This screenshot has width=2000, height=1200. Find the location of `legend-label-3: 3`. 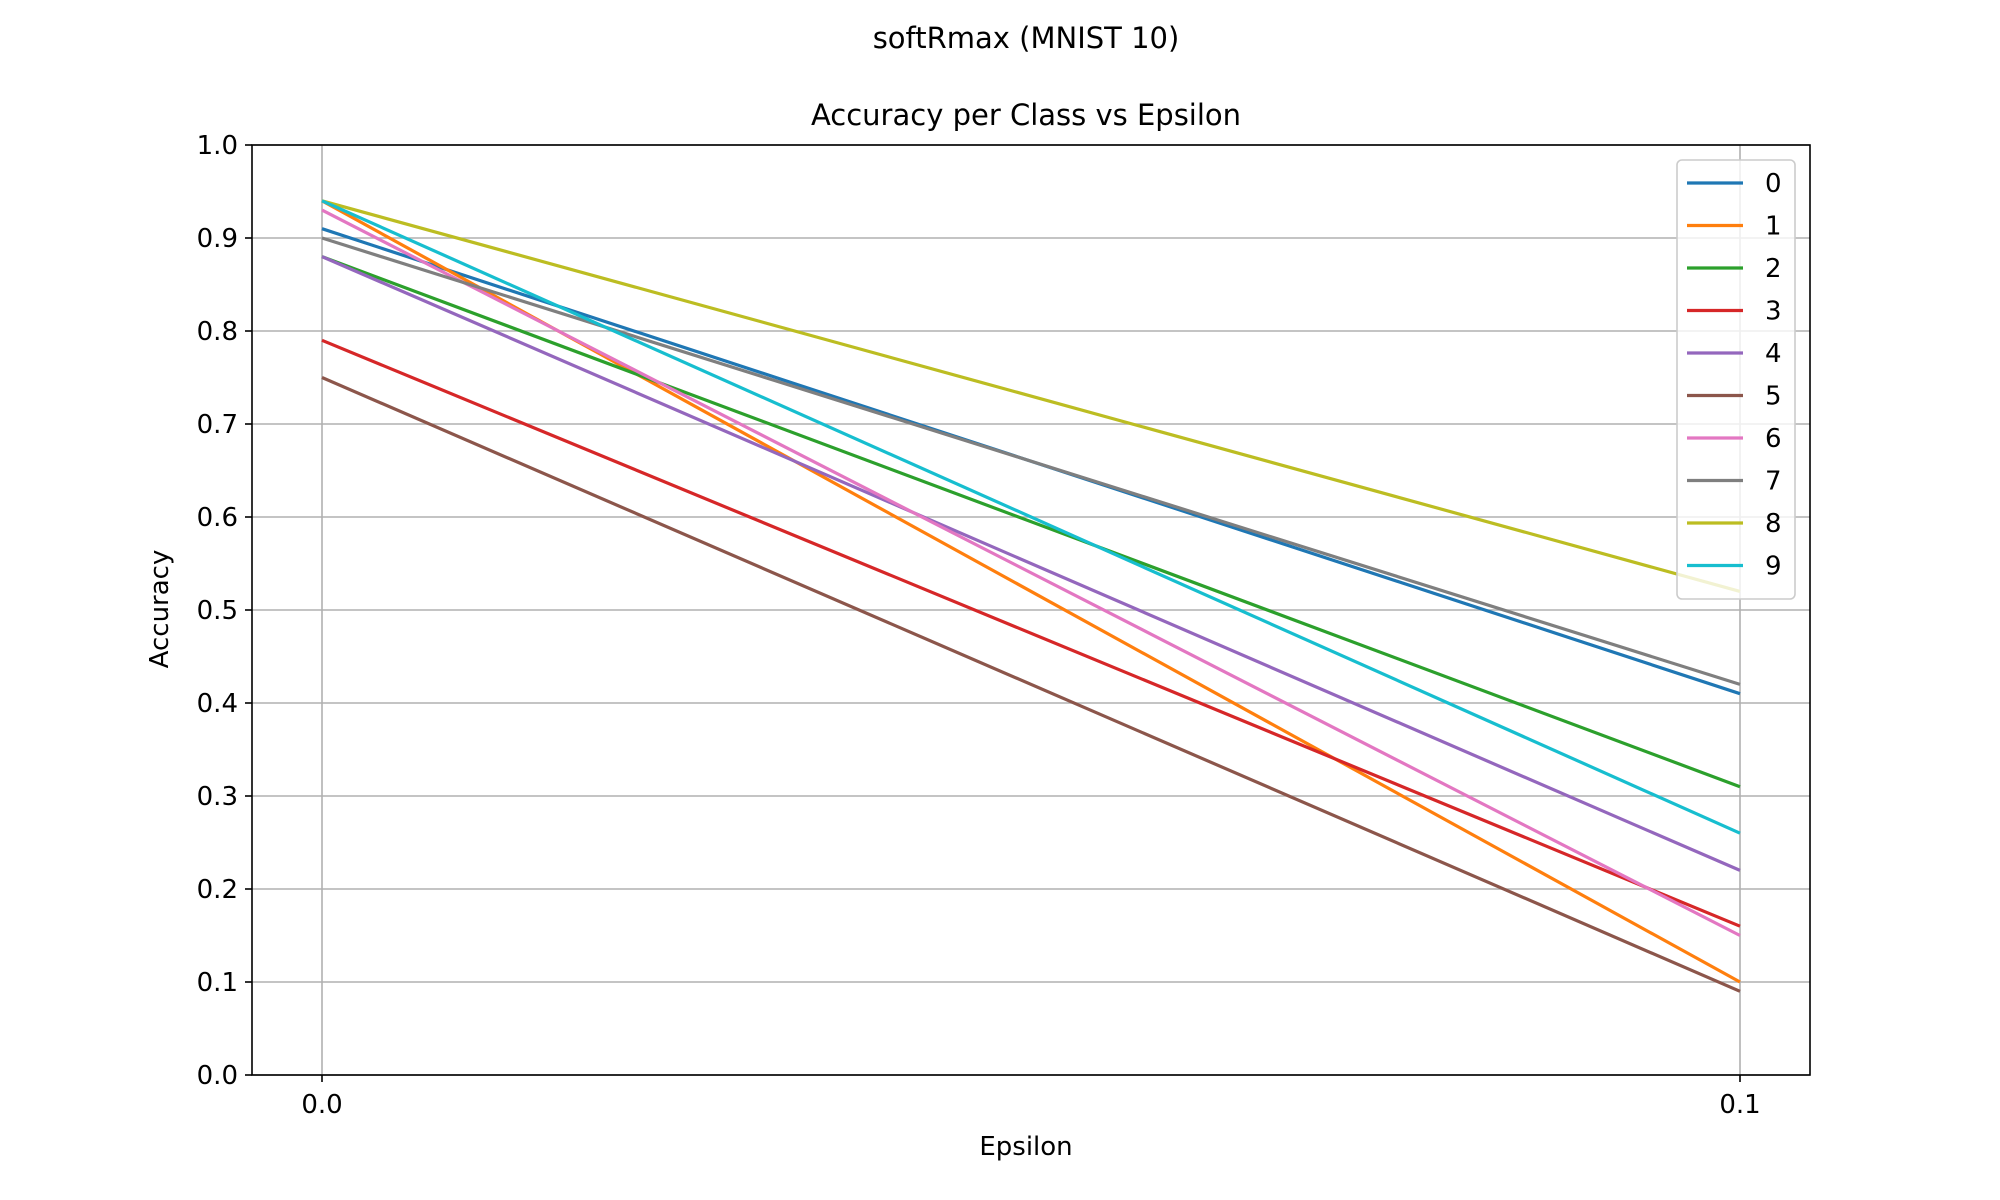

legend-label-3: 3 is located at coordinates (1773, 312).